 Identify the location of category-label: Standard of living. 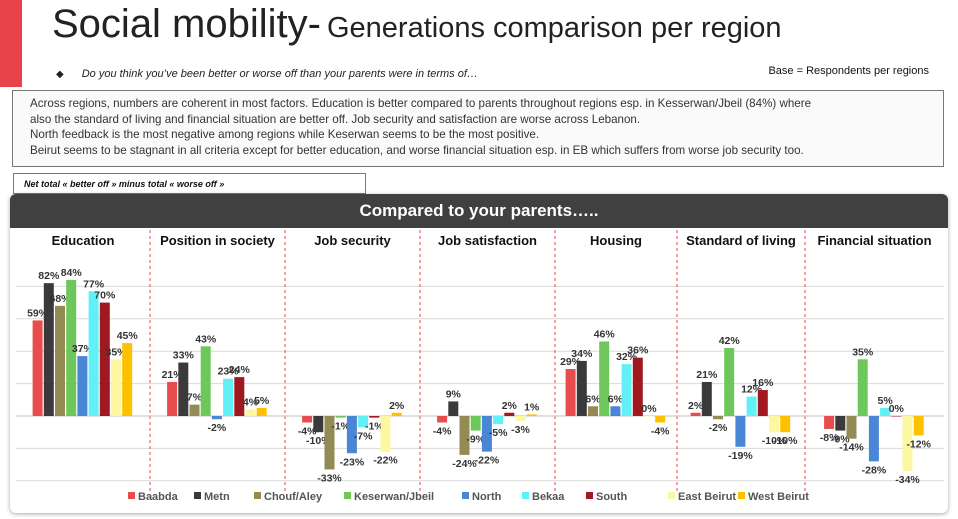
(741, 240).